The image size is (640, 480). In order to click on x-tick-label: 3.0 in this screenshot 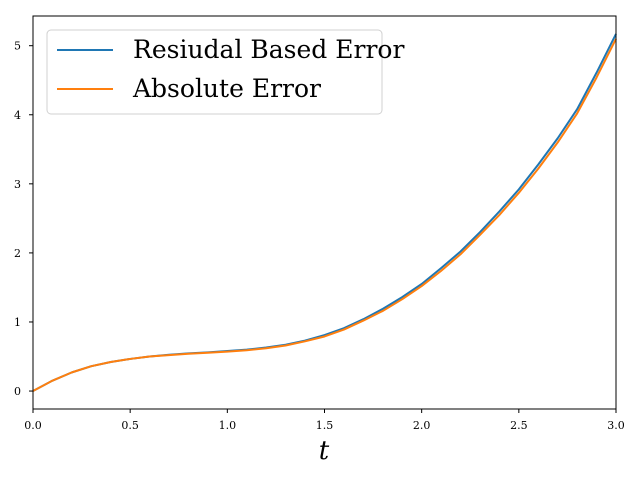, I will do `click(616, 425)`.